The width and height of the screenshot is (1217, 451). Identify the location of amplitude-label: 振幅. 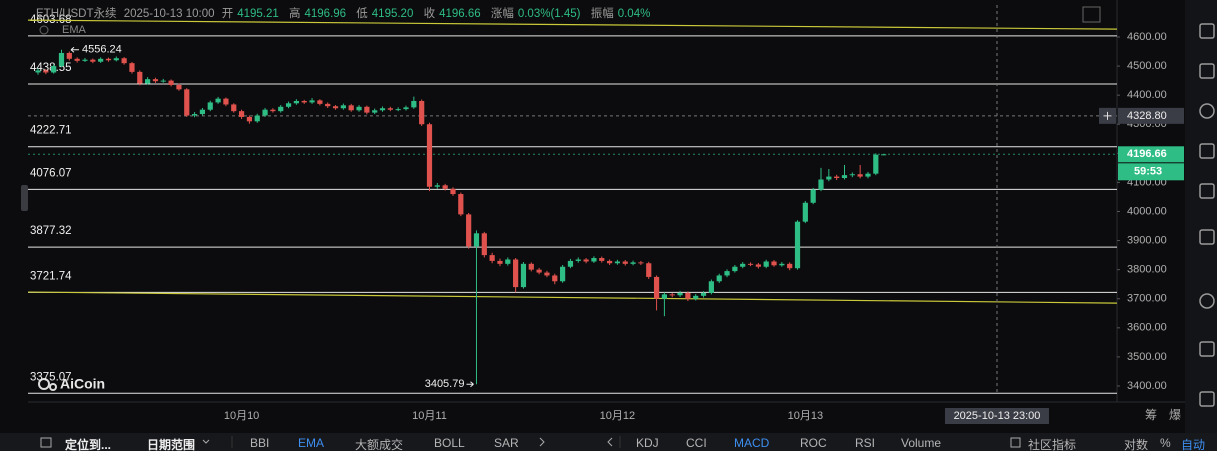
(602, 14).